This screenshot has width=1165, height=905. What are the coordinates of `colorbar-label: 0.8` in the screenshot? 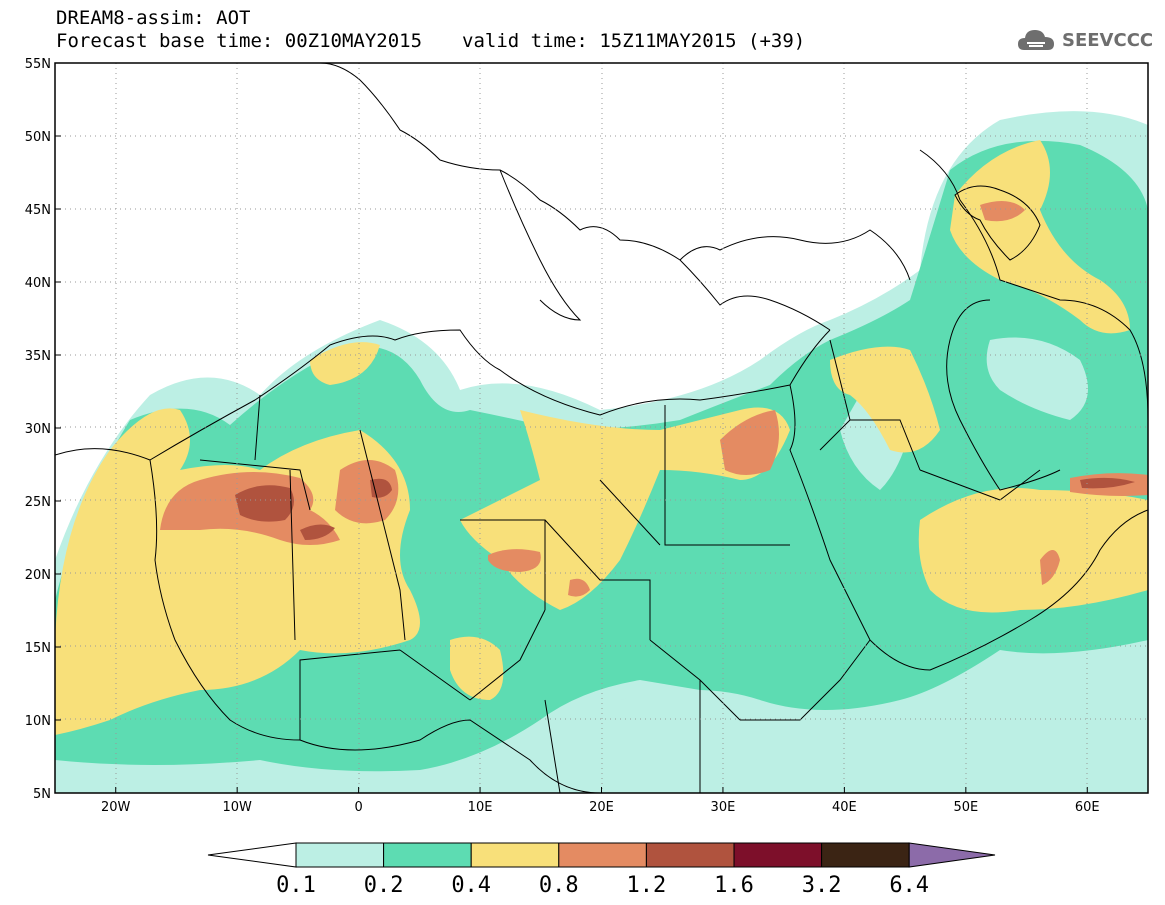 It's located at (558, 885).